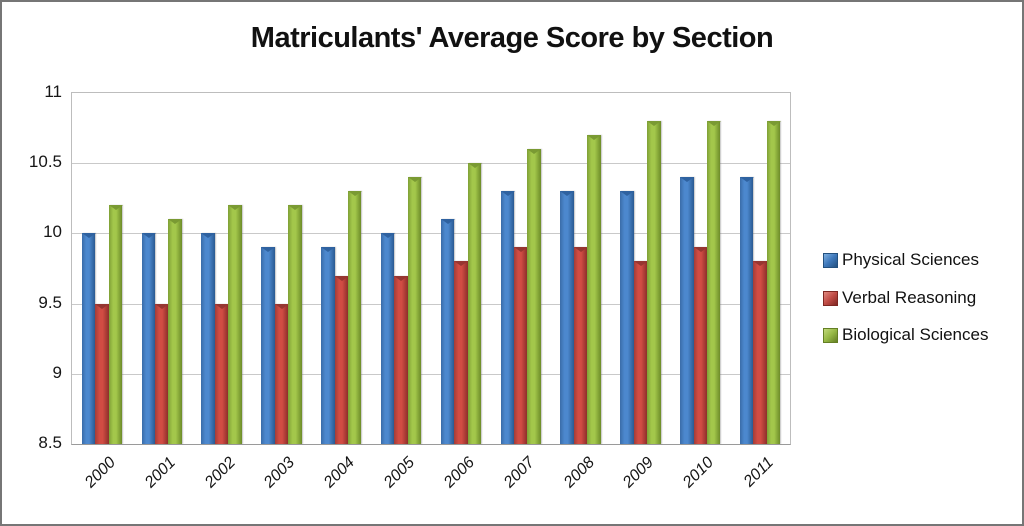 Image resolution: width=1024 pixels, height=526 pixels. I want to click on bar-physical-sciences-2006, so click(447, 331).